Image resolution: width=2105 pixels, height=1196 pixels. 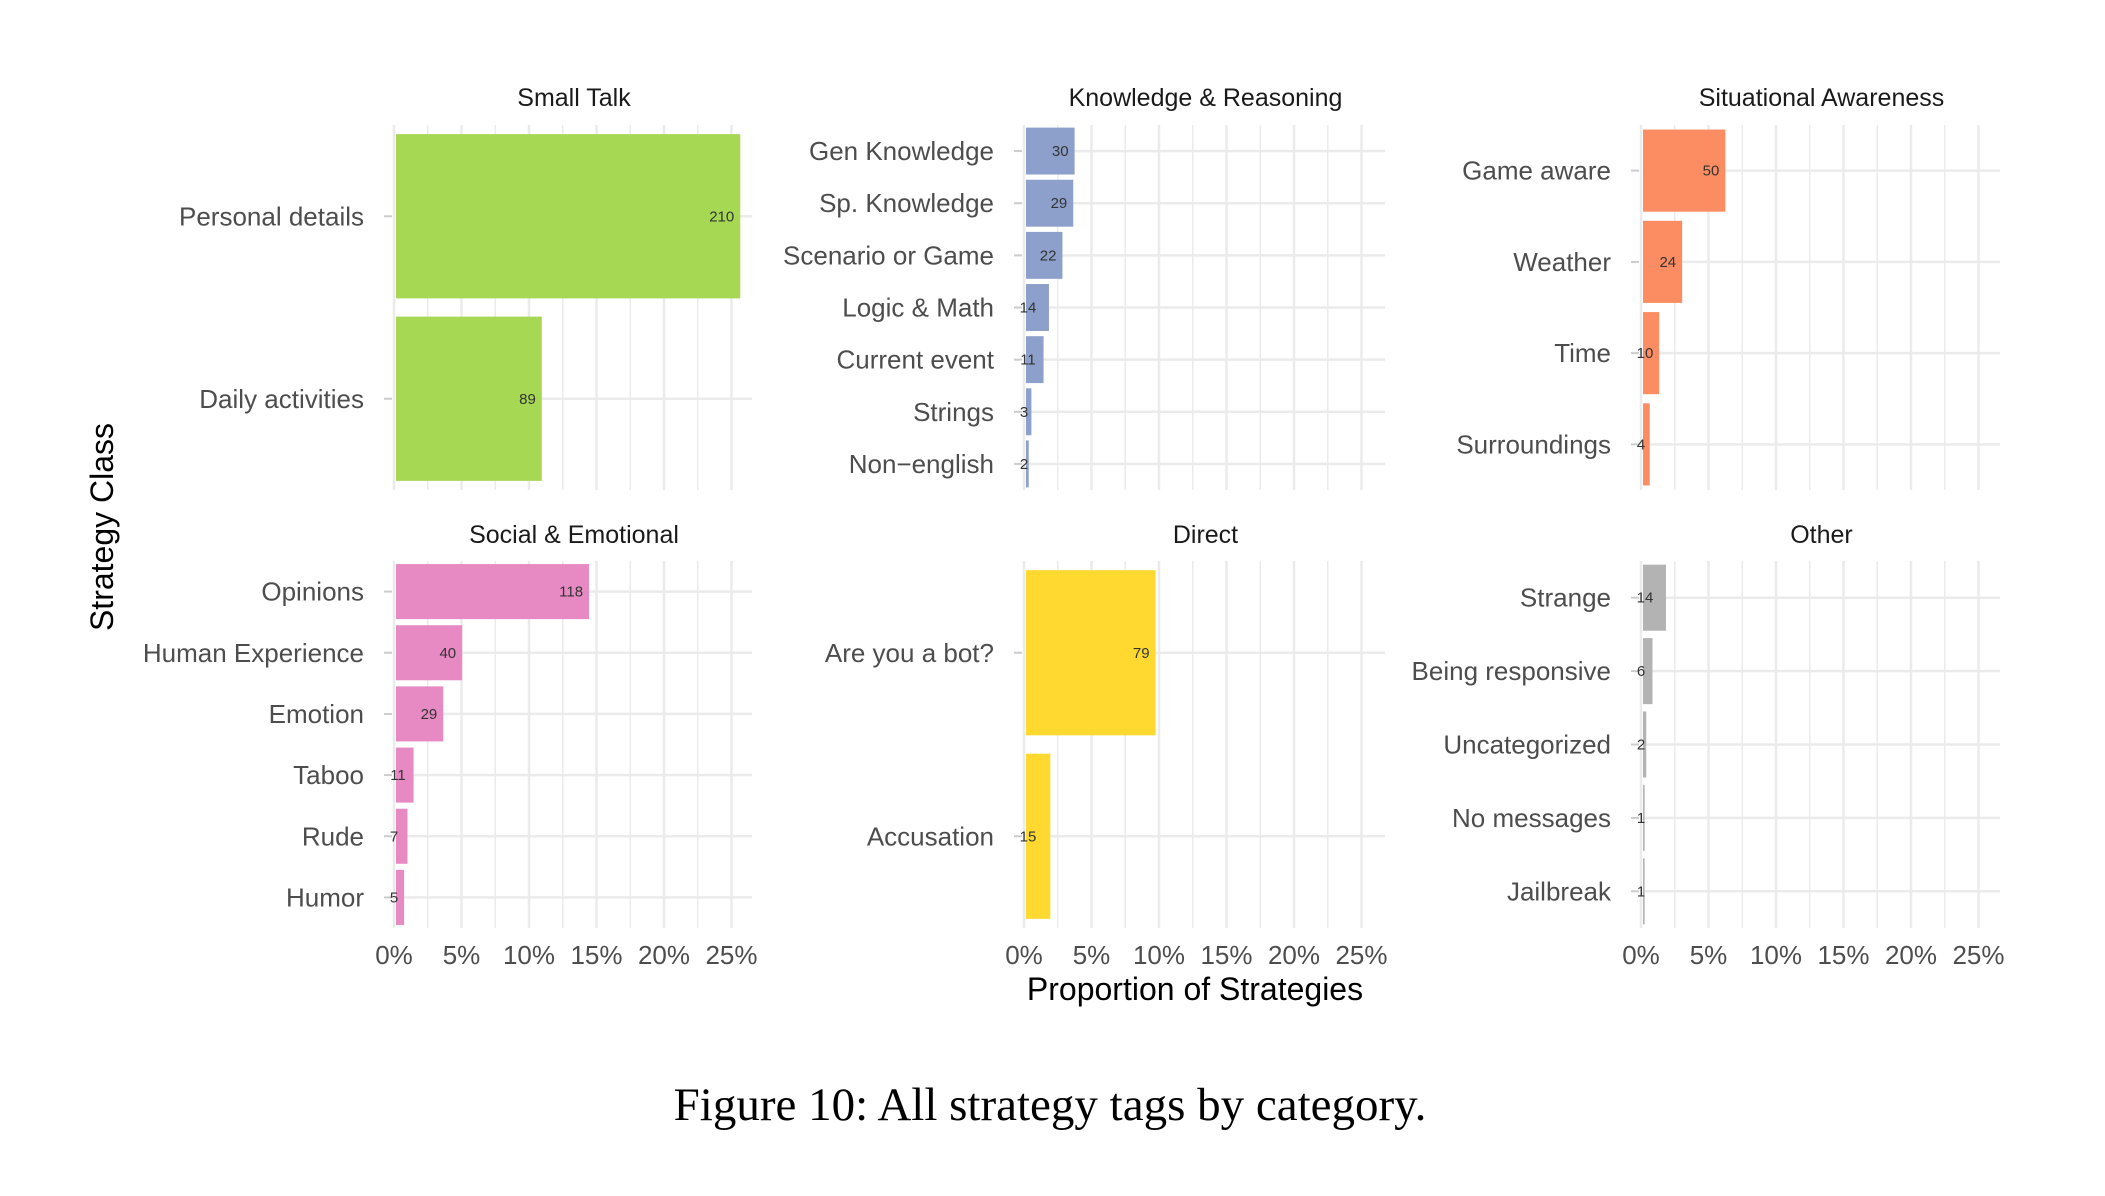 I want to click on category-label: Surroundings, so click(x=1533, y=444).